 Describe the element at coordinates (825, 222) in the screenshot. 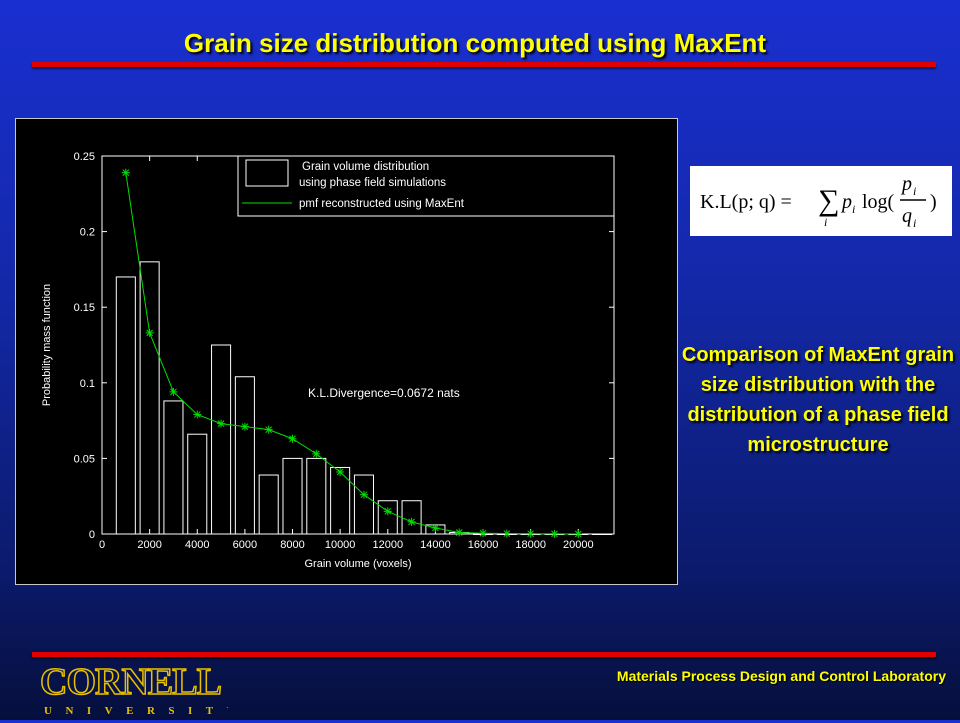

I see `formula-sum-index: i` at that location.